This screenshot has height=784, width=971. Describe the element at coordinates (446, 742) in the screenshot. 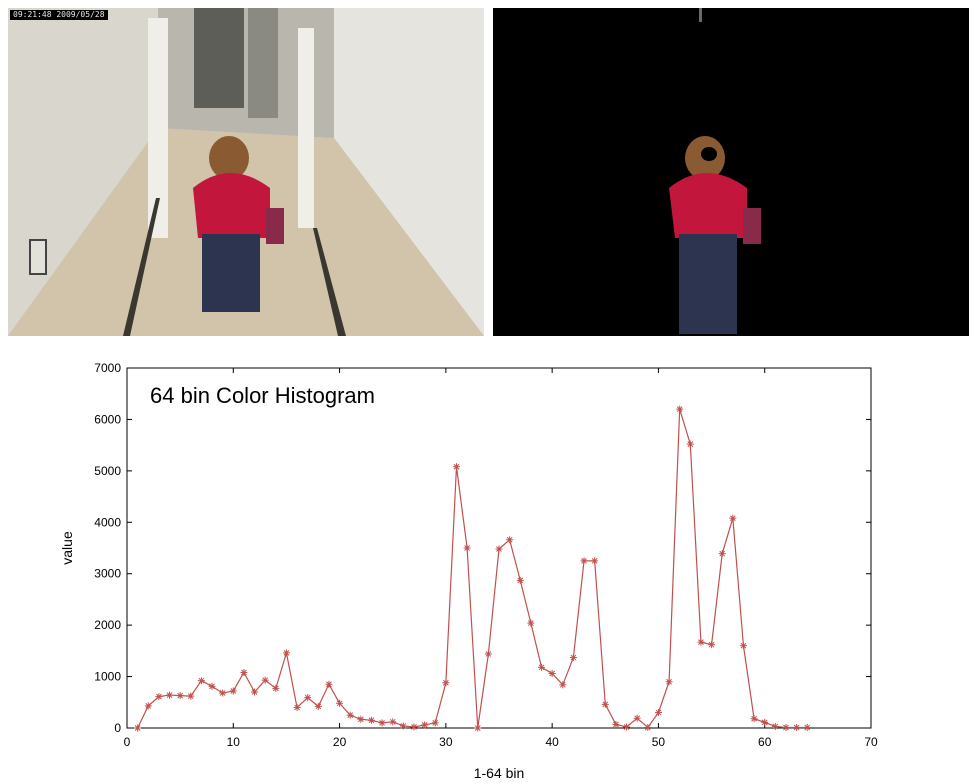

I see `x-tick-label: 30` at that location.